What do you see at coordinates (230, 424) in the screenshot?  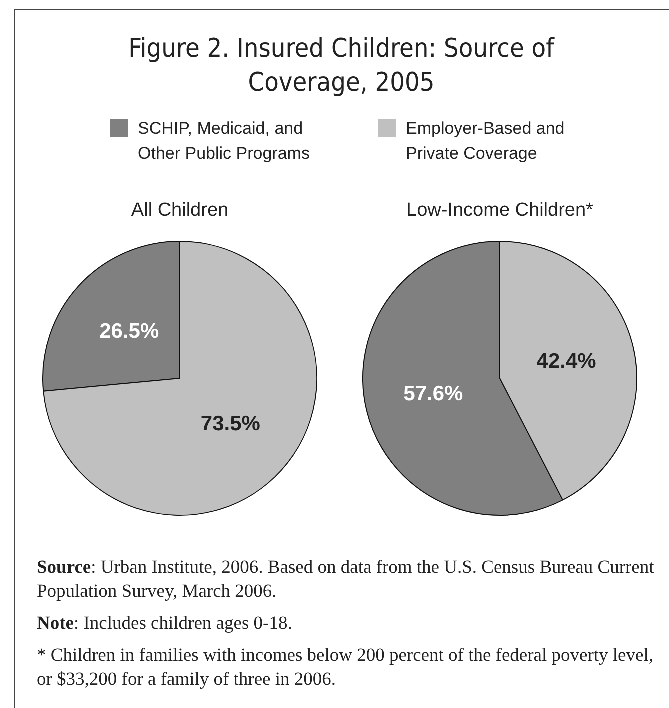 I see `data-label: 73.5%` at bounding box center [230, 424].